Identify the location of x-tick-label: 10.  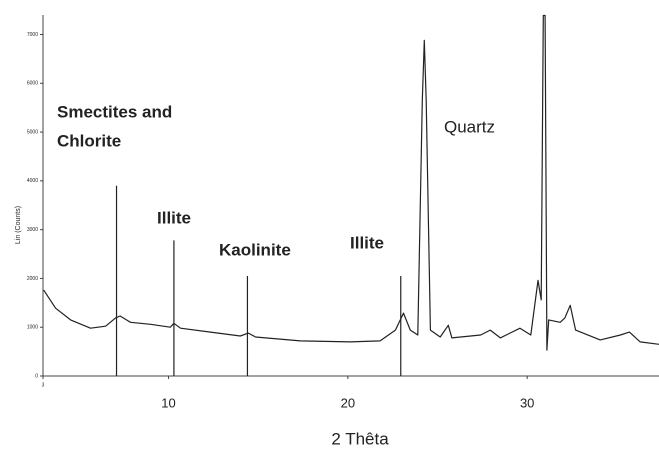
(168, 402).